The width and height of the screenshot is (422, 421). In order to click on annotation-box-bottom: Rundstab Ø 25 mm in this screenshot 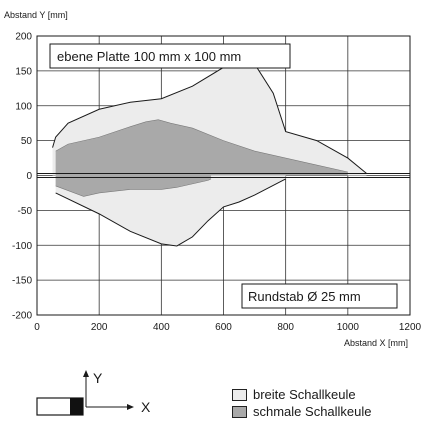, I will do `click(319, 296)`.